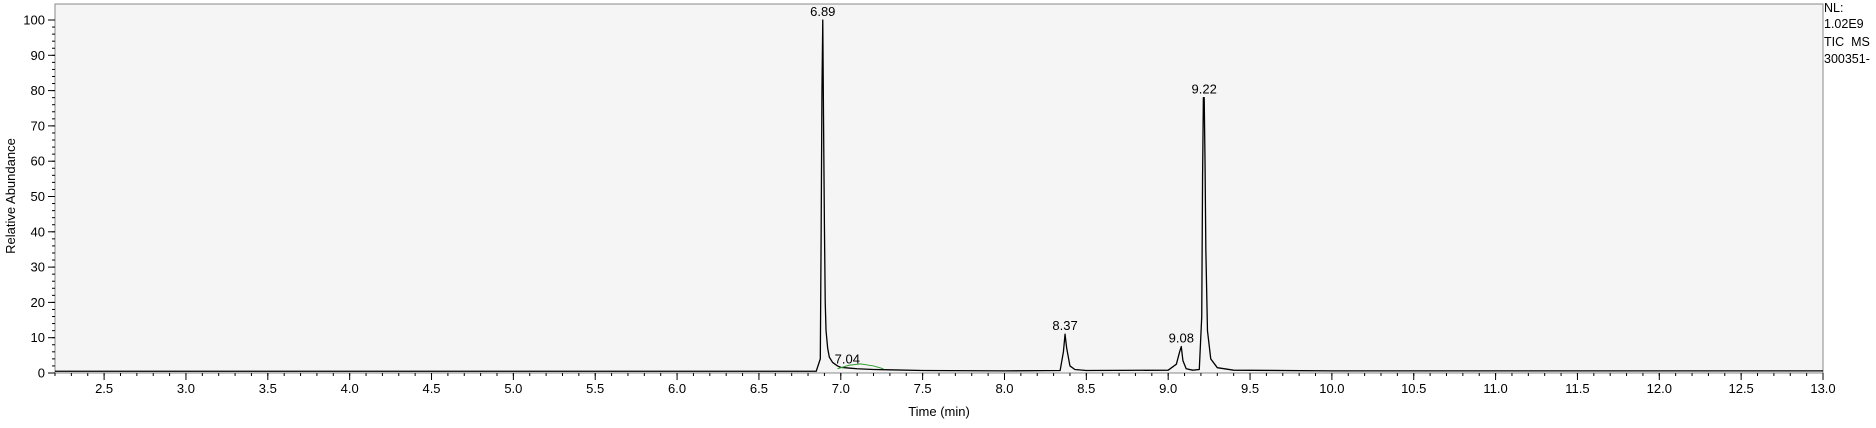 The width and height of the screenshot is (1876, 428). I want to click on x-tick-label: 10.0, so click(1331, 388).